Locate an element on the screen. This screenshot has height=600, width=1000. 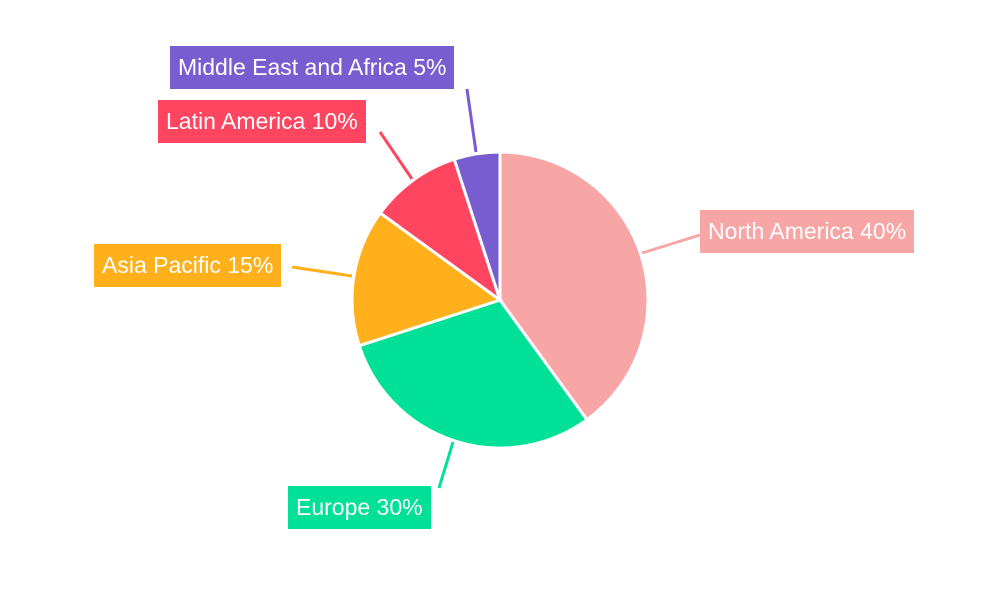
label-north-america: North America 40% is located at coordinates (807, 231).